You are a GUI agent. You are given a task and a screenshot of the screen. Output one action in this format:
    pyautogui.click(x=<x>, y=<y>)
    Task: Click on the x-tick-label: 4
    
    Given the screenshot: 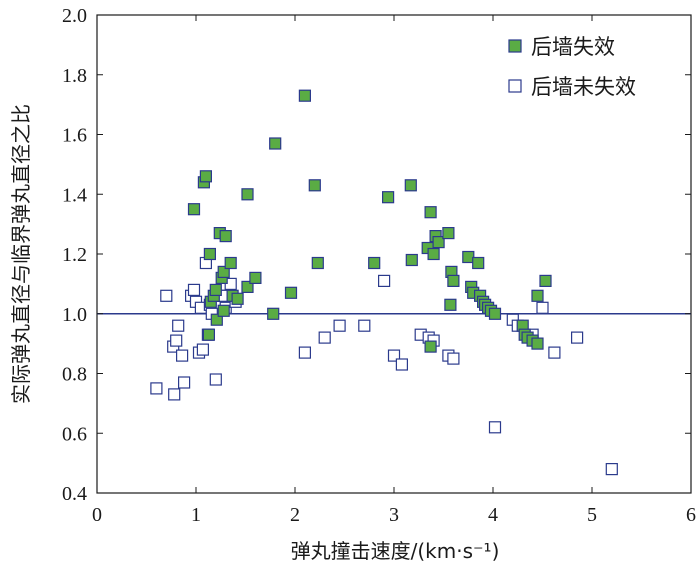 What is the action you would take?
    pyautogui.click(x=493, y=515)
    